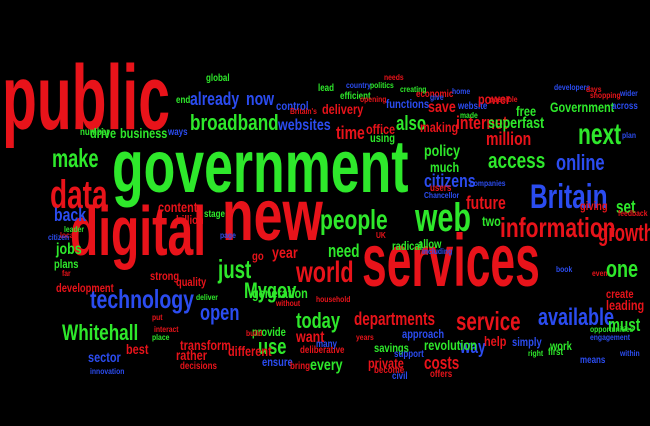 The width and height of the screenshot is (650, 426). Describe the element at coordinates (142, 299) in the screenshot. I see `word-technology: technology` at that location.